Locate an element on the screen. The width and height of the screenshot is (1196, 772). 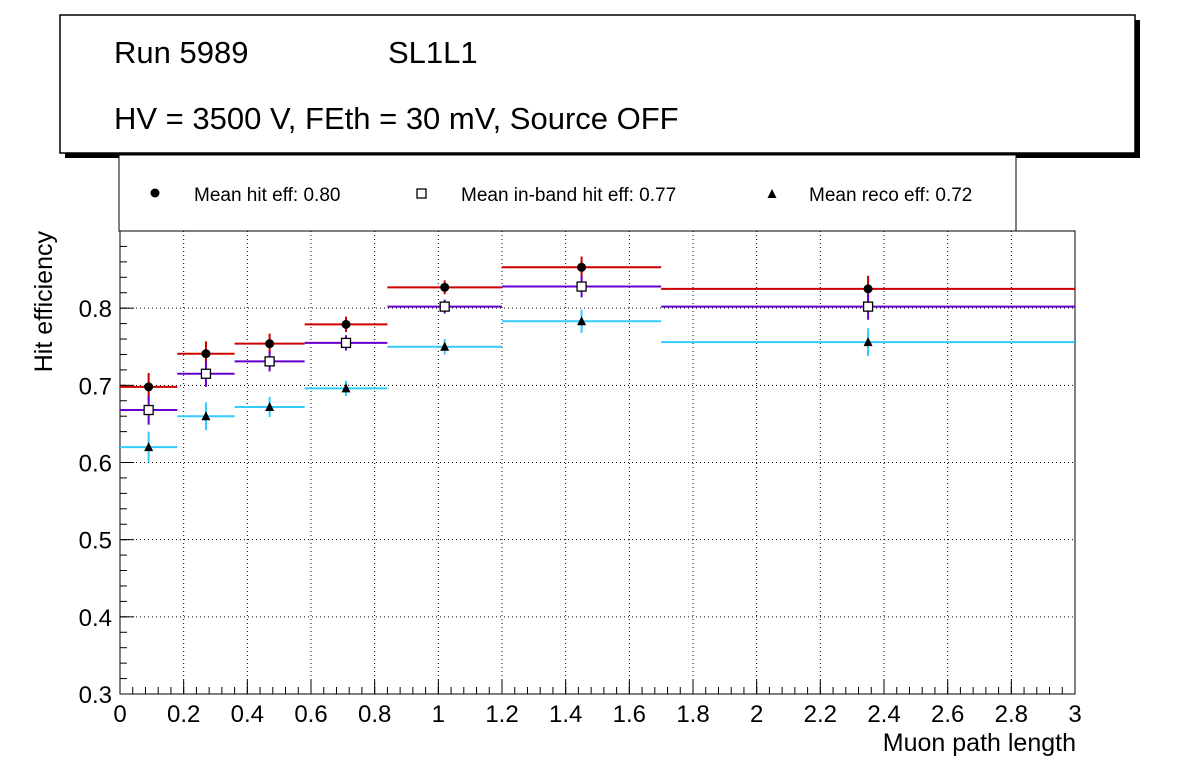
legend-reco-marker is located at coordinates (772, 193).